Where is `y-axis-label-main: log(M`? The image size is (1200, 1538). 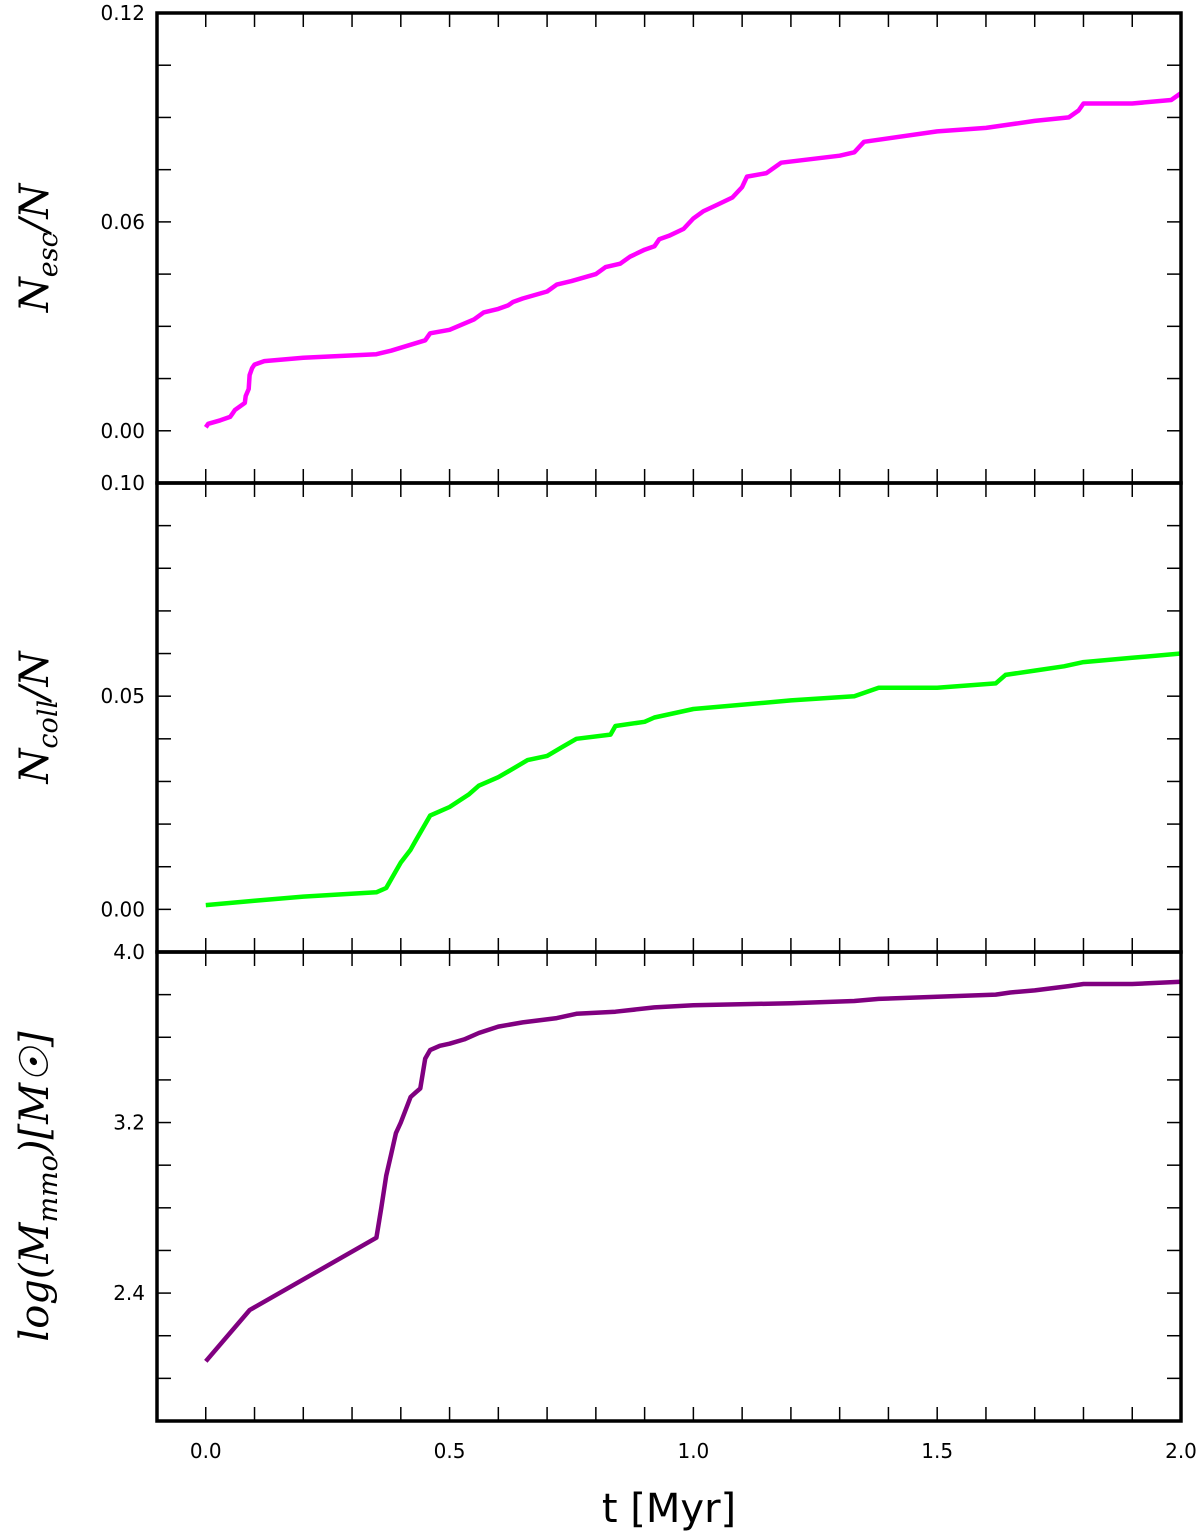 y-axis-label-main: log(M is located at coordinates (35, 1281).